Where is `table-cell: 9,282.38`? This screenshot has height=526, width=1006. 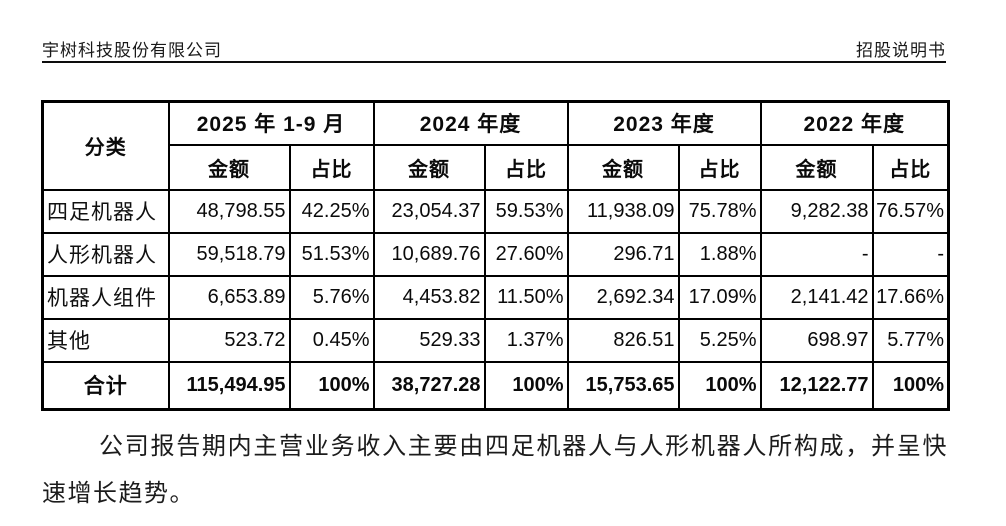 table-cell: 9,282.38 is located at coordinates (816, 211).